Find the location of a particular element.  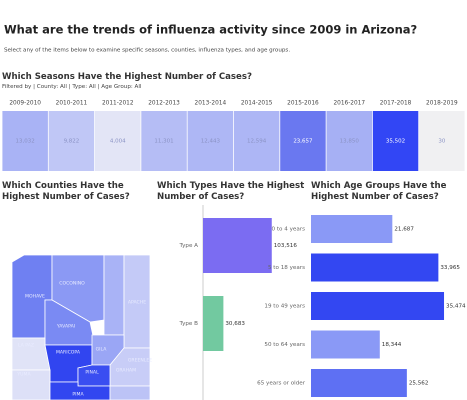

x-tick-label: 2013-2014 is located at coordinates (211, 104).